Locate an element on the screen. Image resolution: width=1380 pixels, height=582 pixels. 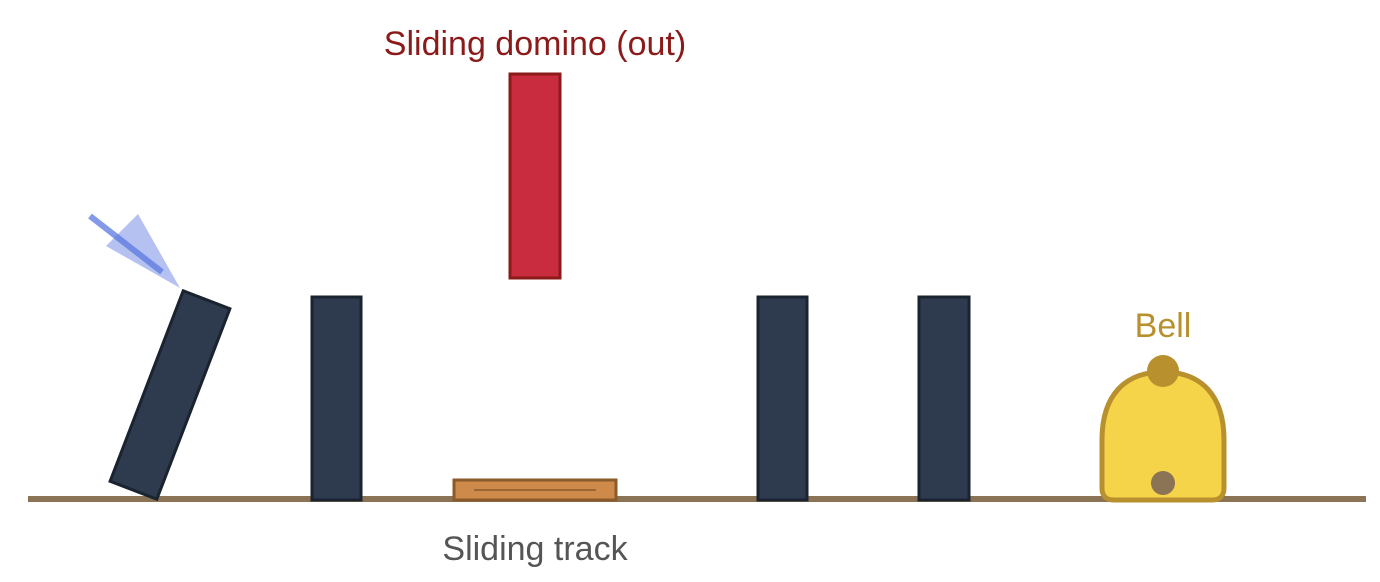
bell-label: Bell is located at coordinates (1163, 326).